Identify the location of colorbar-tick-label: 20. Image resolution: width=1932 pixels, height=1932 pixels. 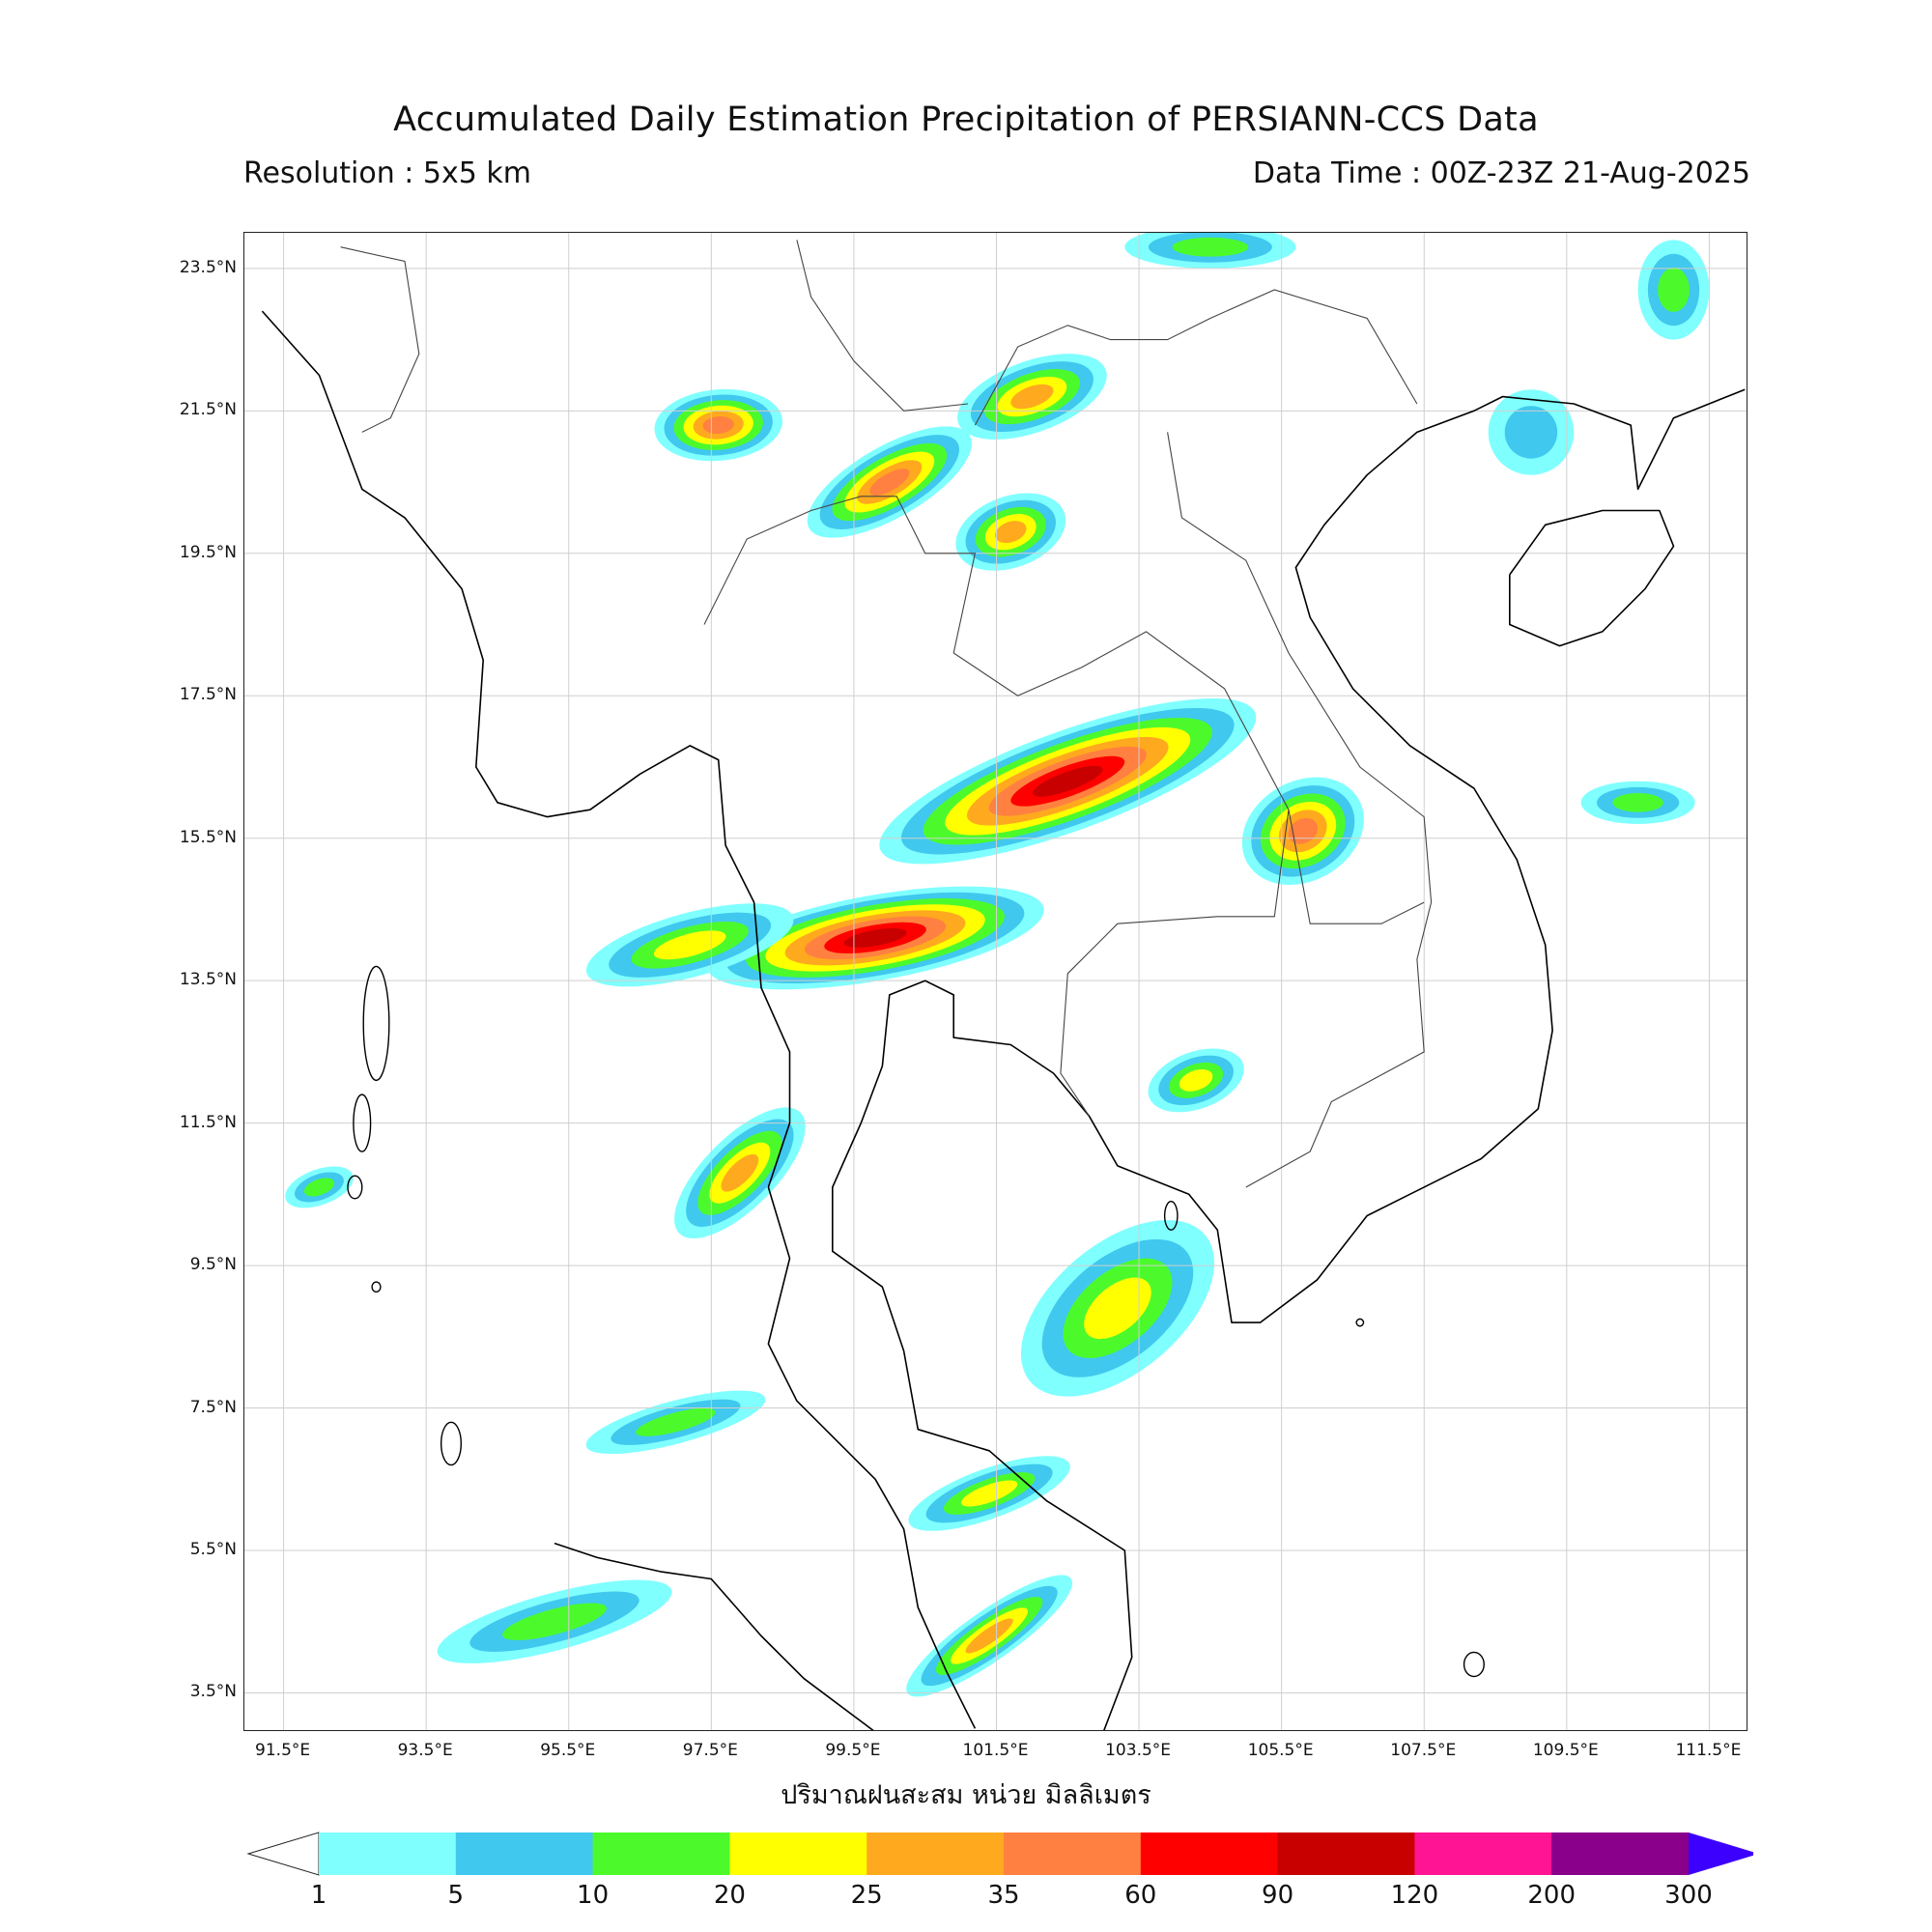
(729, 1895).